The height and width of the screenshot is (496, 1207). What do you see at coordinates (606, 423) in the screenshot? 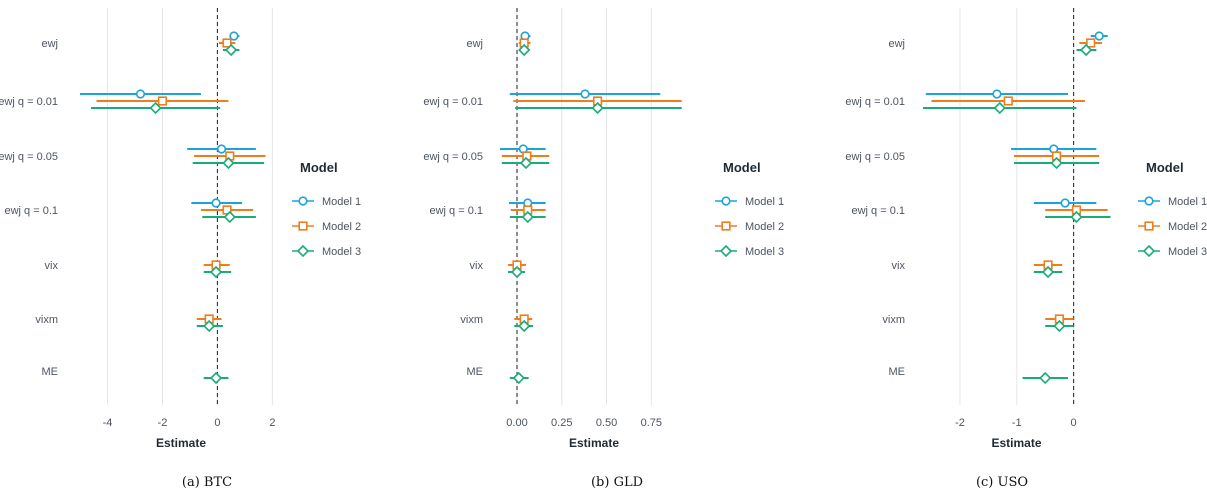
I see `x-tick-label: 0.50` at bounding box center [606, 423].